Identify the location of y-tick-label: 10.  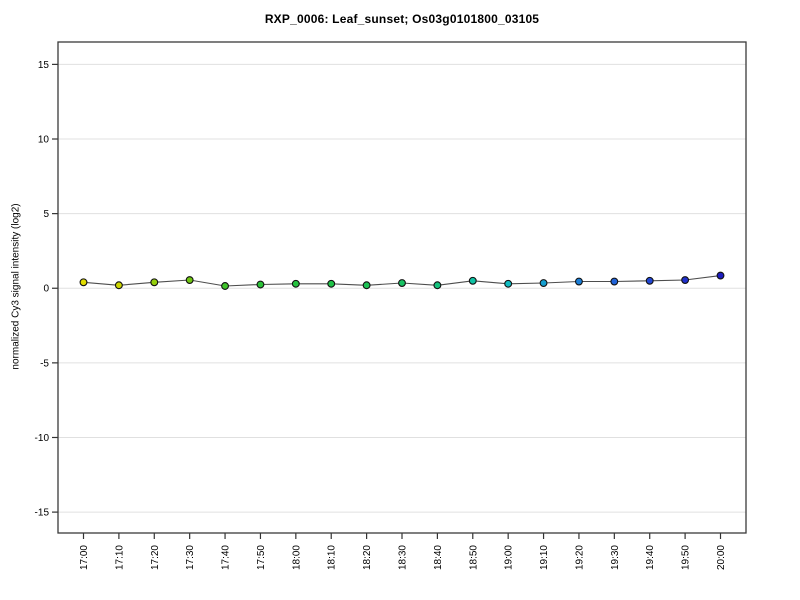
(44, 140).